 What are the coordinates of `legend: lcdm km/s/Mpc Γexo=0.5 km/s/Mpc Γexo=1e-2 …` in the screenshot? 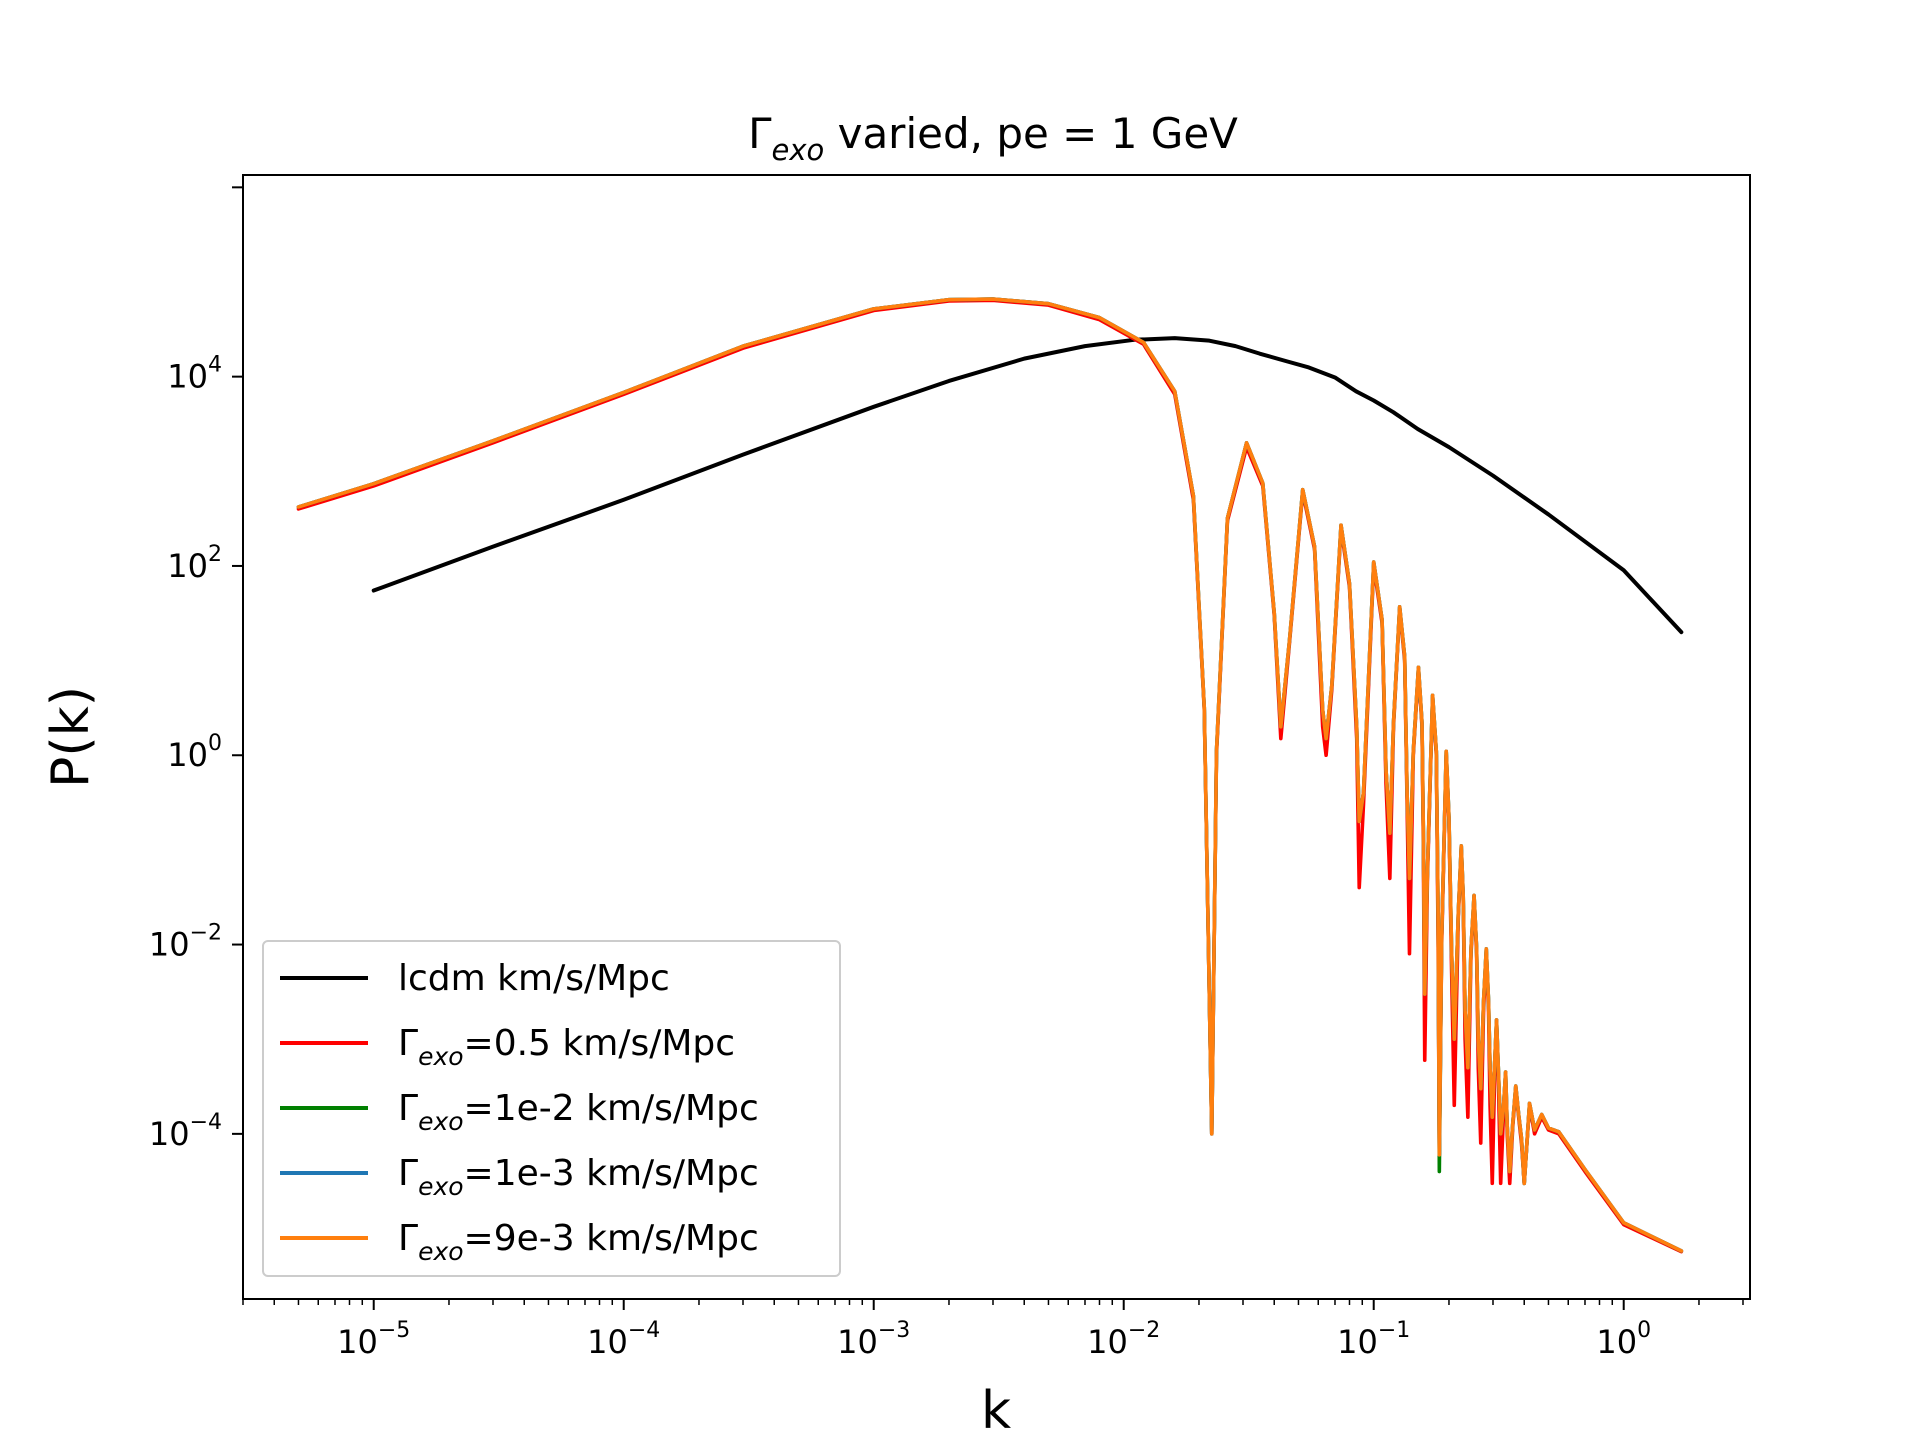 It's located at (551, 1108).